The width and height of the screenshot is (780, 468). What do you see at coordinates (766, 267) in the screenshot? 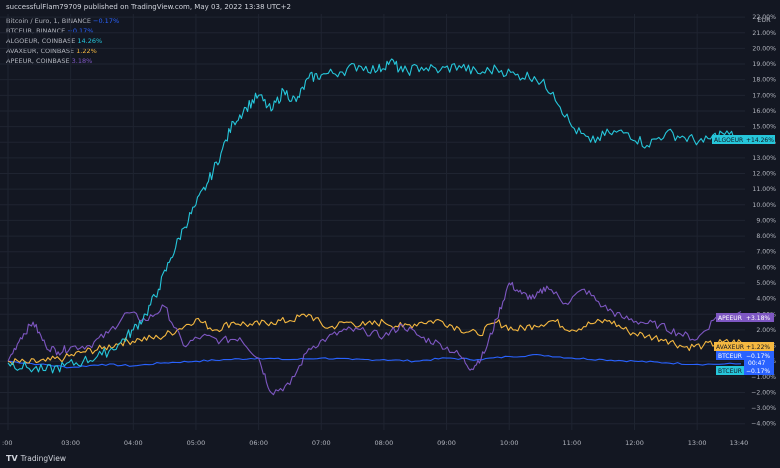
I see `y-tick-label: 6.00%` at bounding box center [766, 267].